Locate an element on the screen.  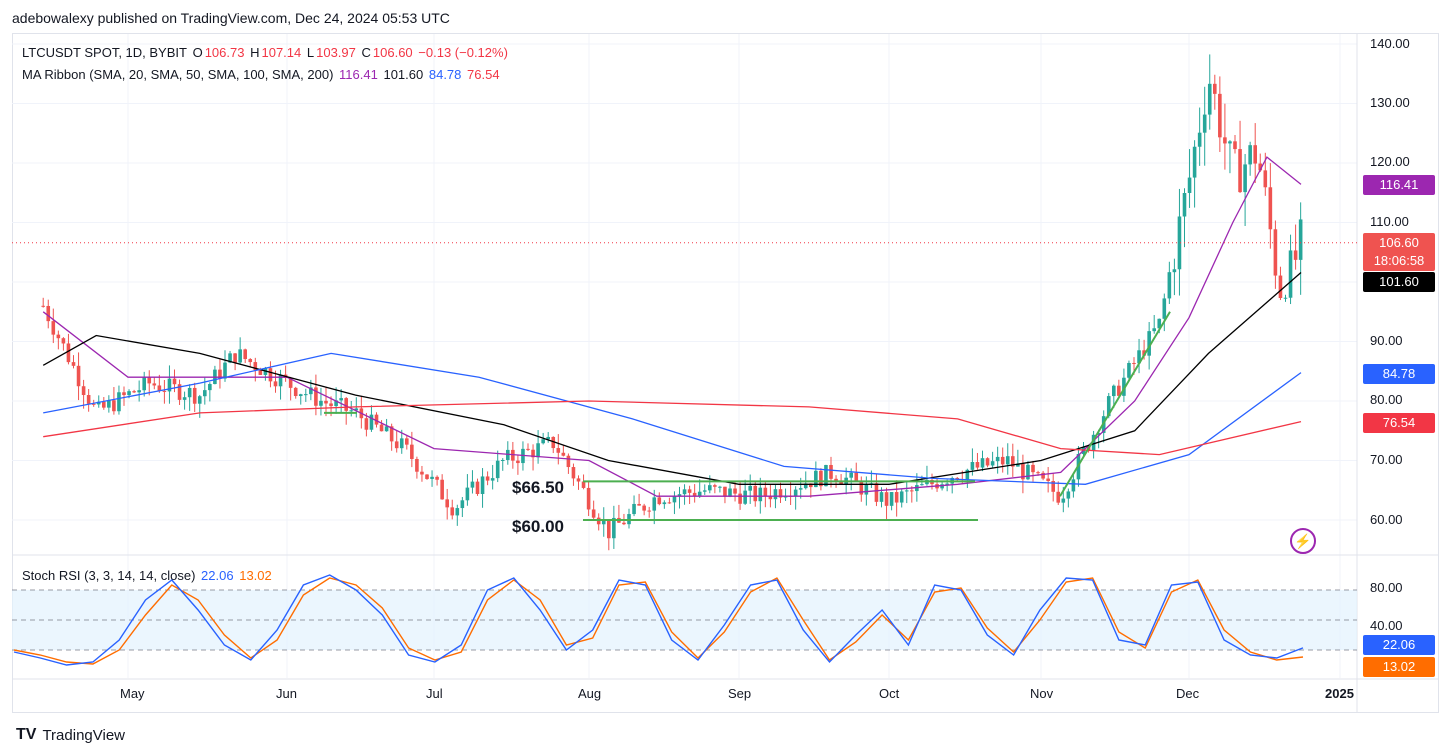
open-label: O is located at coordinates (197, 52).